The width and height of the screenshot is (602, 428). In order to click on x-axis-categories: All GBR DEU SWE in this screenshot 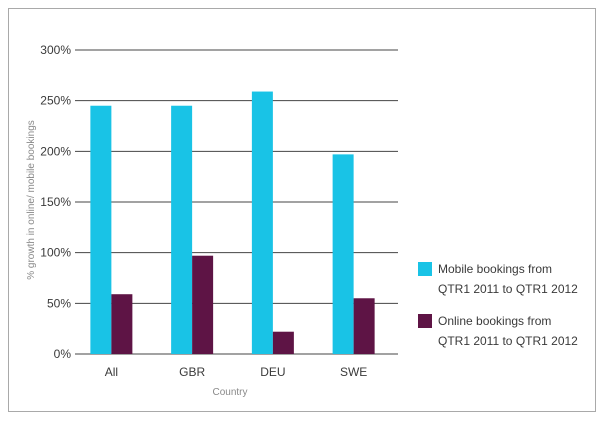, I will do `click(236, 372)`.